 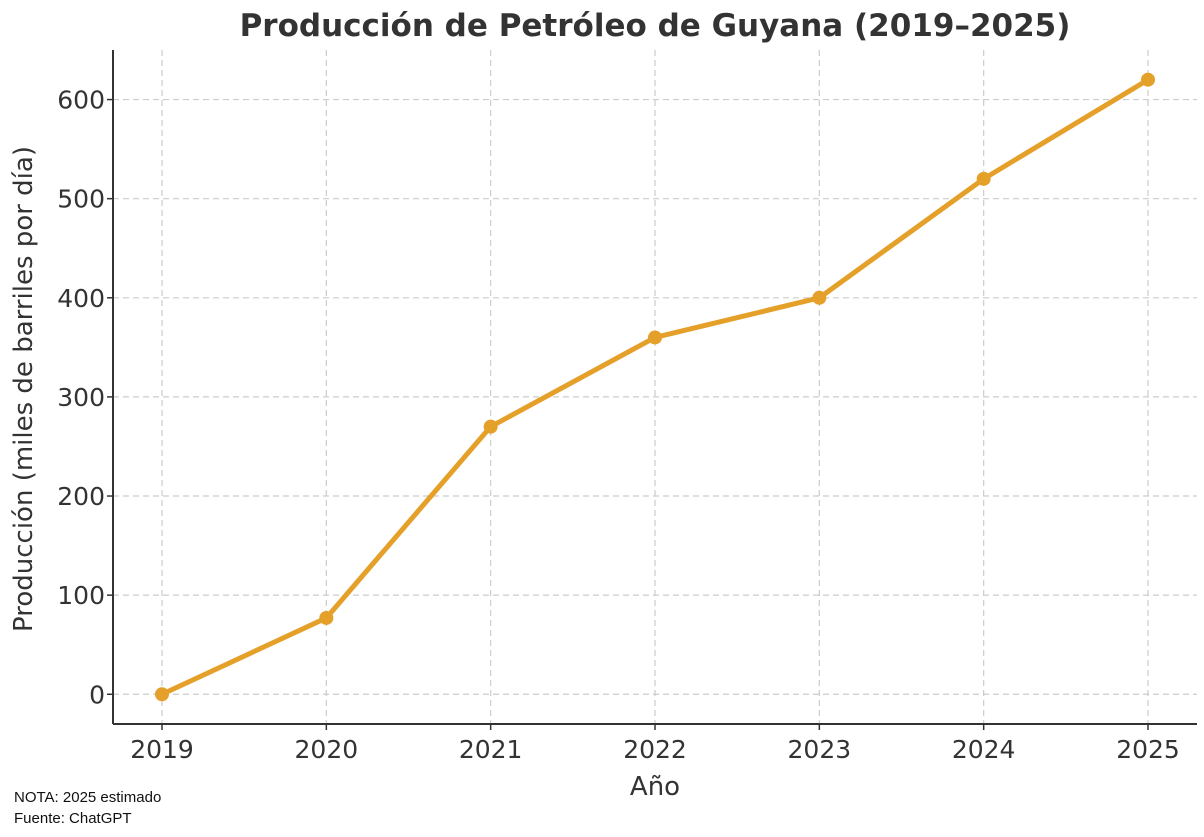 I want to click on x-tick-label: 2025, so click(x=1148, y=749).